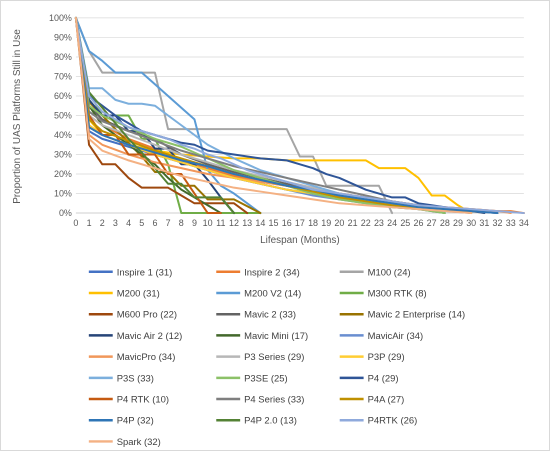 The height and width of the screenshot is (451, 550). I want to click on y-tick-label: 80%, so click(63, 57).